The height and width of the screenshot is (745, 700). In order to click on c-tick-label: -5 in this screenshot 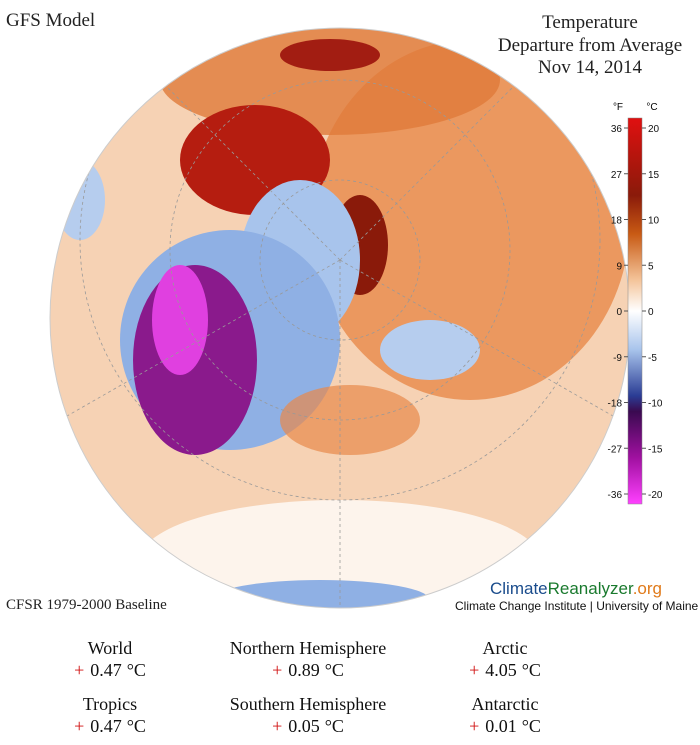, I will do `click(652, 358)`.